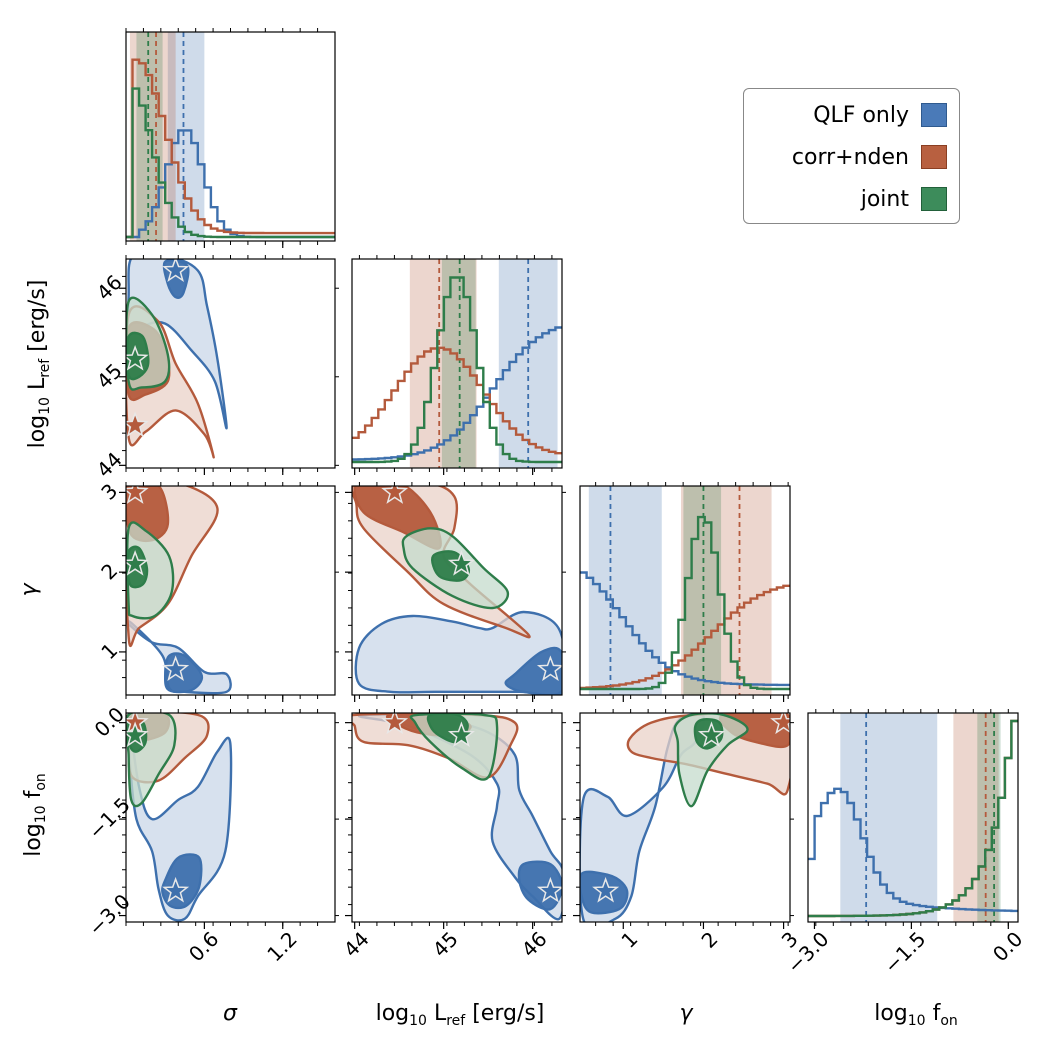 Image resolution: width=1050 pixels, height=1050 pixels. What do you see at coordinates (109, 376) in the screenshot?
I see `y-tick-label: 45` at bounding box center [109, 376].